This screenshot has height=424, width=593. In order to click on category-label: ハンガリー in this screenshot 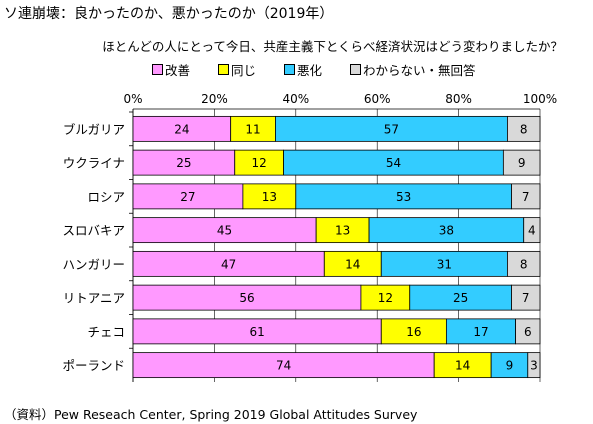, I will do `click(93, 264)`.